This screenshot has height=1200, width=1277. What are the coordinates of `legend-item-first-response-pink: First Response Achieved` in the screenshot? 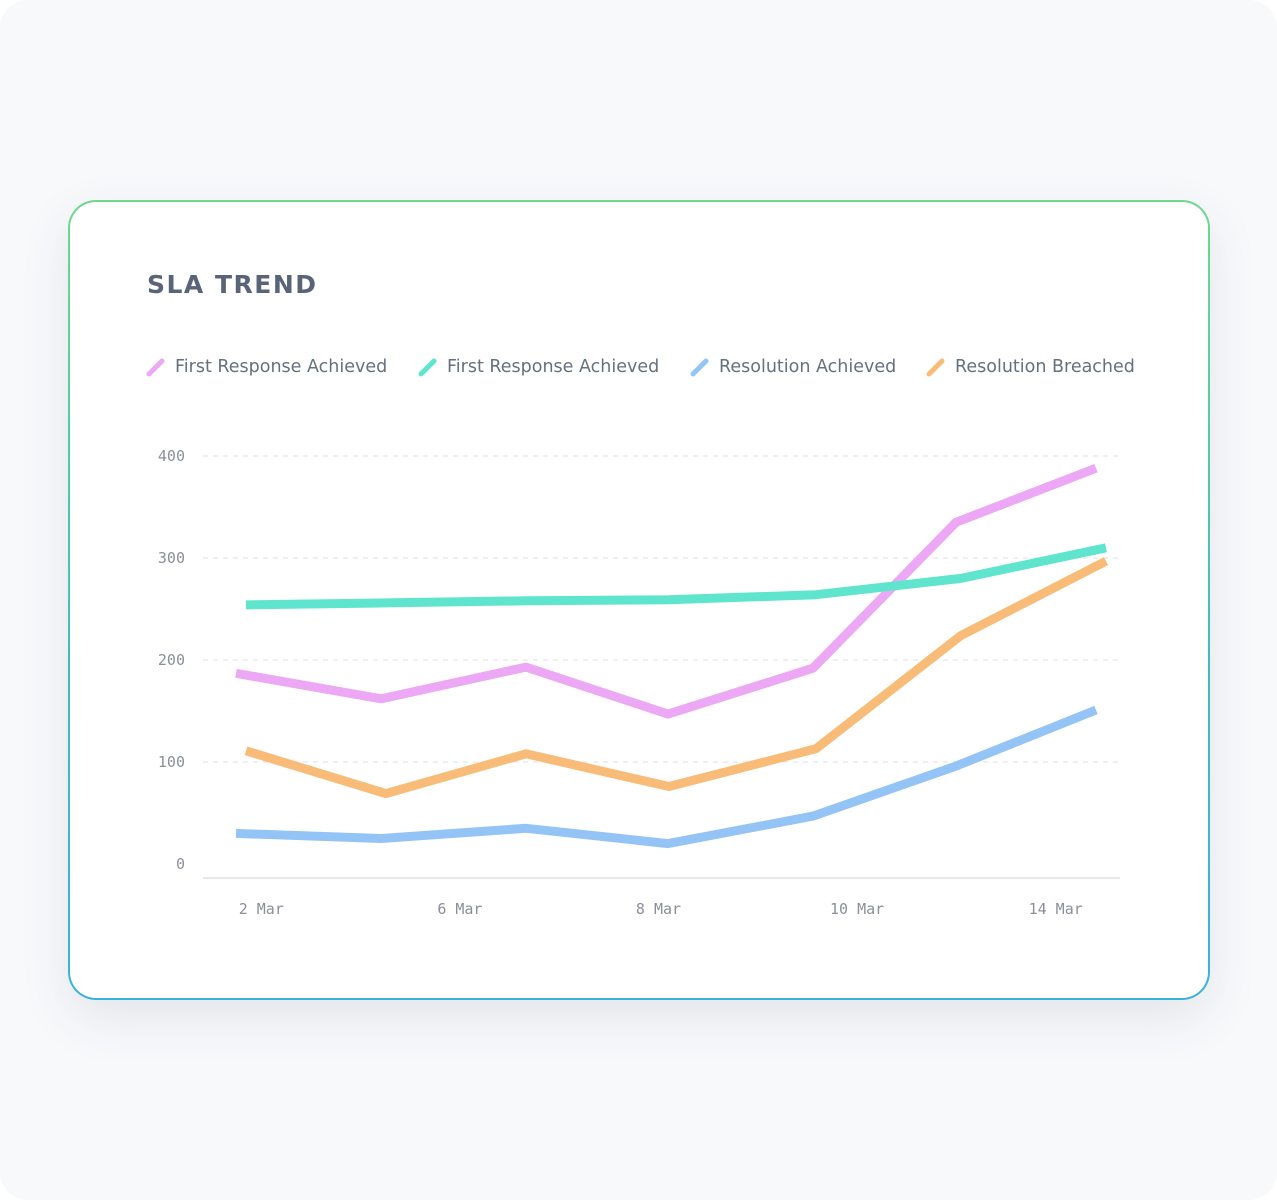 It's located at (266, 367).